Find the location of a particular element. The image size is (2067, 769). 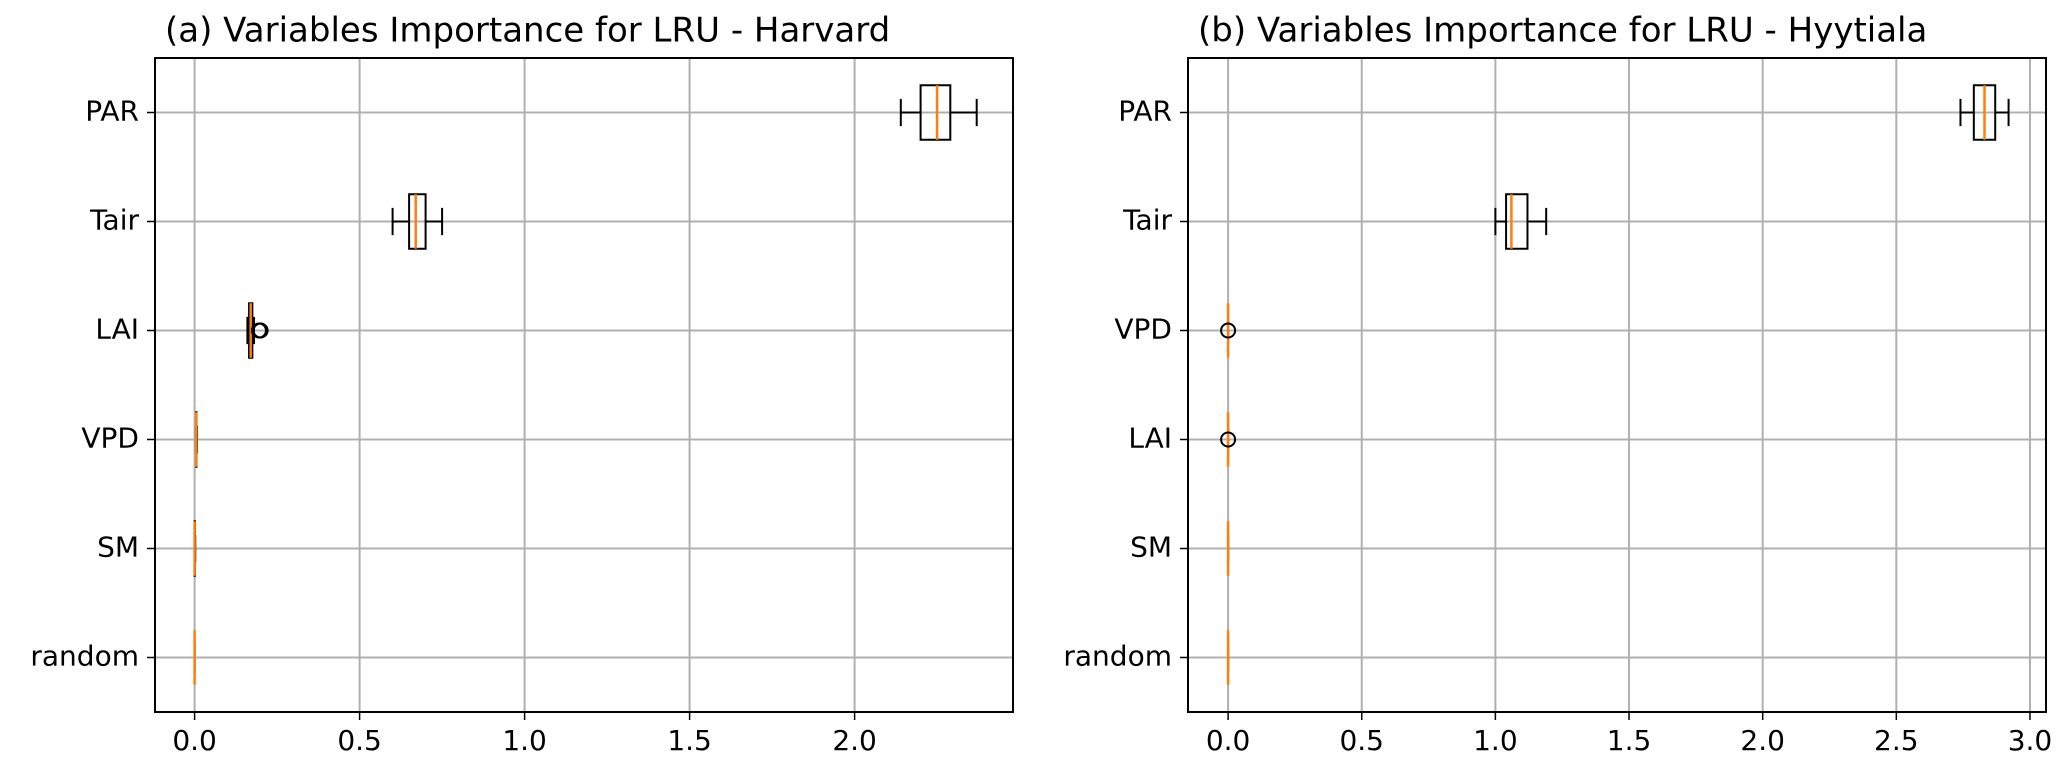

x-tick-label: 3.0 is located at coordinates (2030, 740).